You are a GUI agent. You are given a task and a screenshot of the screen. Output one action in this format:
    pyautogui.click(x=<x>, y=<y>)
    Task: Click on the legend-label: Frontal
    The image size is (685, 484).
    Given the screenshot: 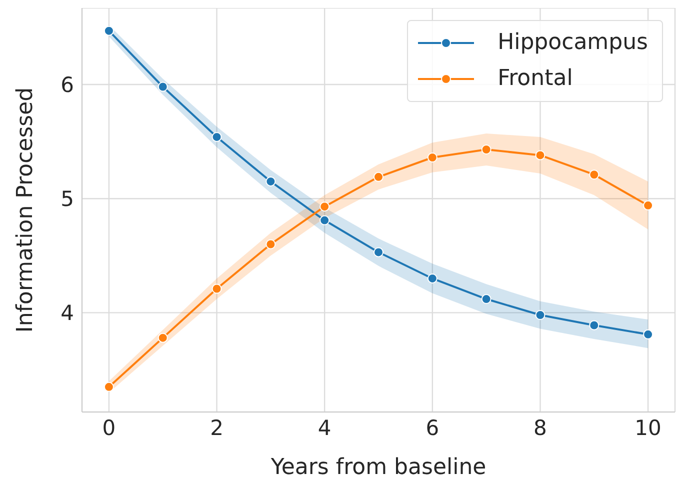 What is the action you would take?
    pyautogui.click(x=535, y=79)
    